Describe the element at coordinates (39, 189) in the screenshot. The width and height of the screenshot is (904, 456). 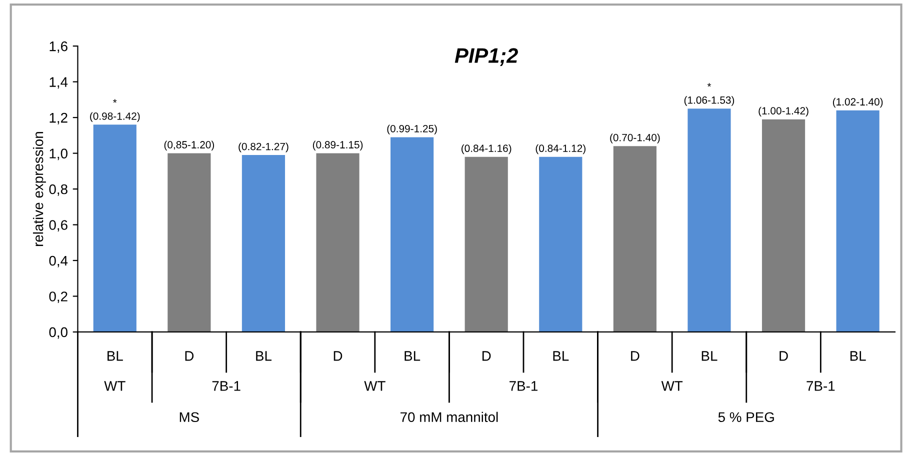
I see `y-axis-title: relative expression` at that location.